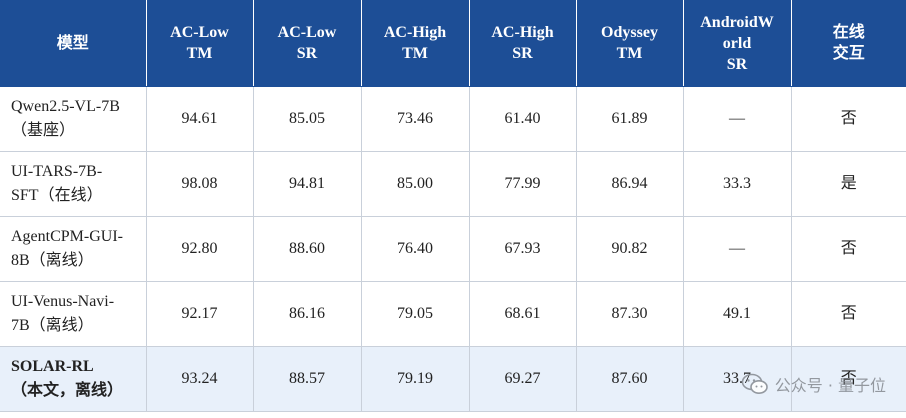 This screenshot has height=418, width=906. I want to click on value-cell: 93.24, so click(200, 379).